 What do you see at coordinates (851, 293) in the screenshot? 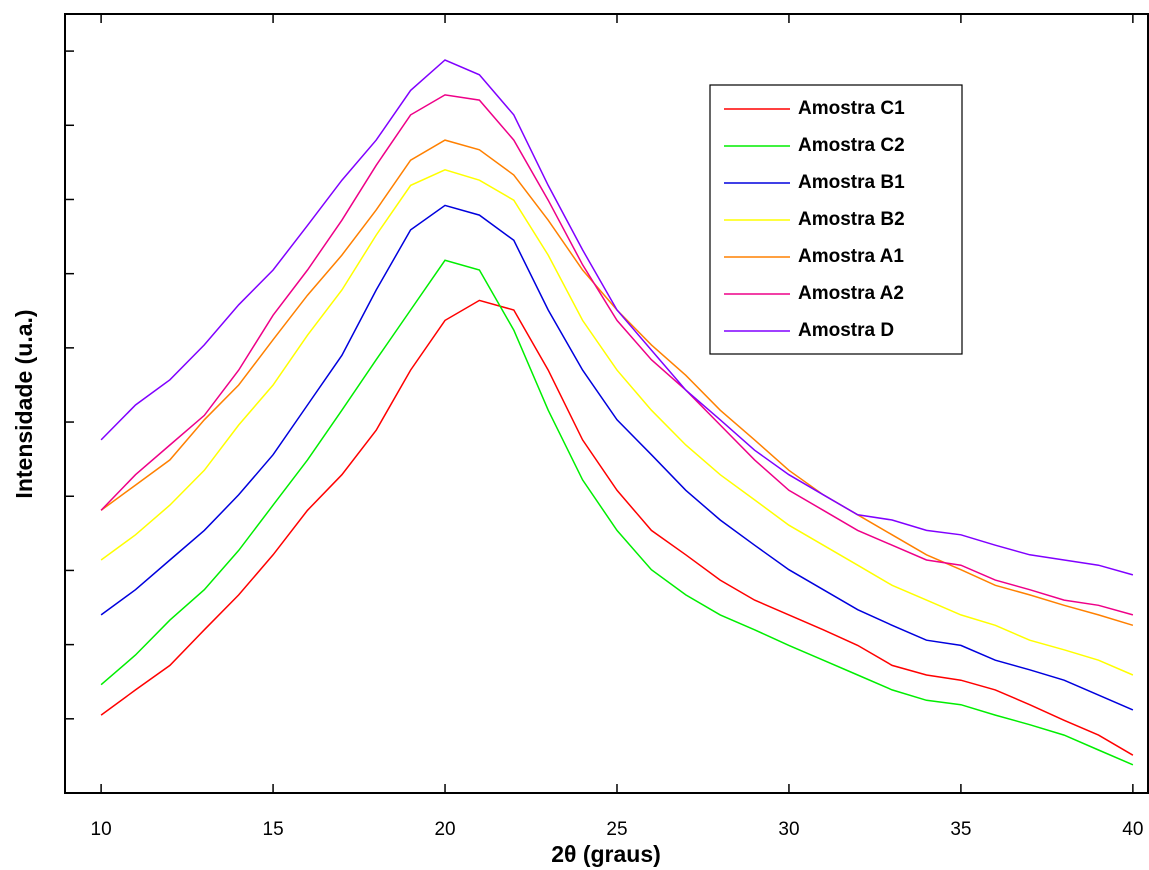
I see `legend-label: Amostra A2` at bounding box center [851, 293].